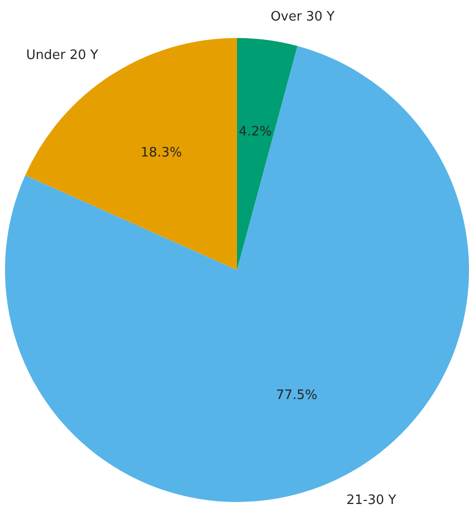 The width and height of the screenshot is (469, 507). I want to click on slice-label: 21-30 Y, so click(371, 499).